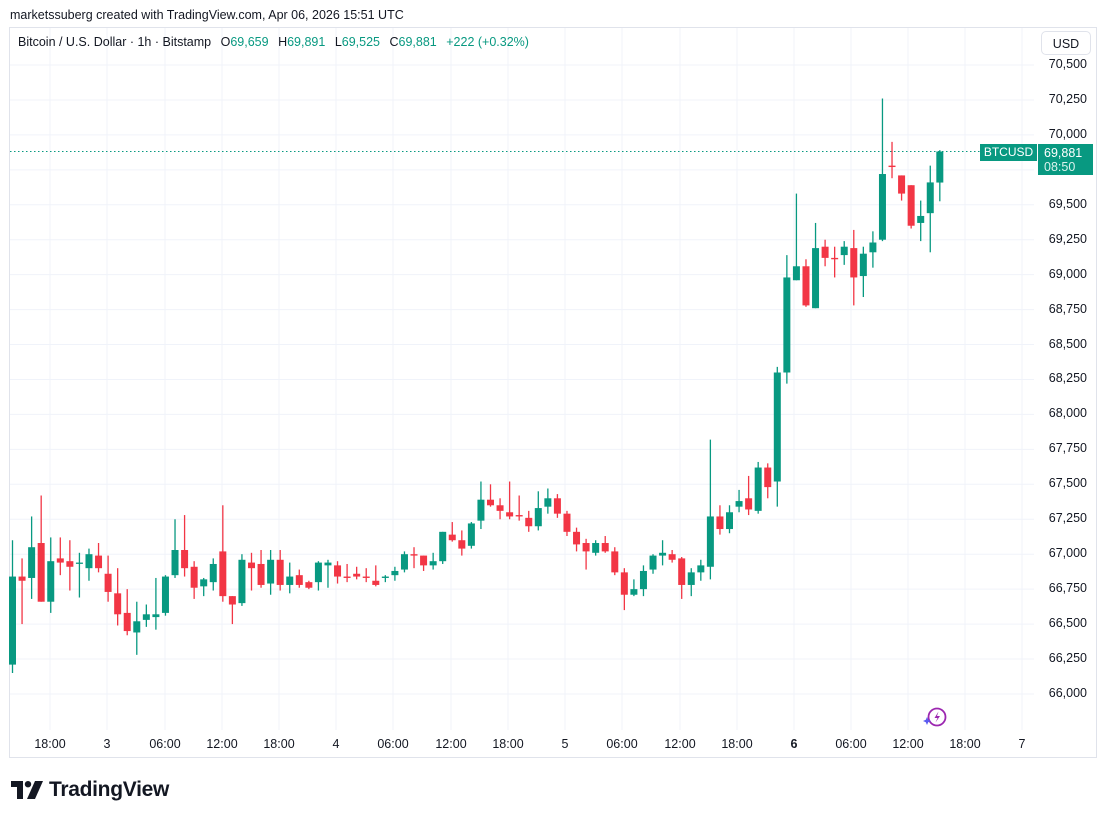 This screenshot has width=1107, height=818. Describe the element at coordinates (1067, 518) in the screenshot. I see `price-tick-label: 67,250` at that location.